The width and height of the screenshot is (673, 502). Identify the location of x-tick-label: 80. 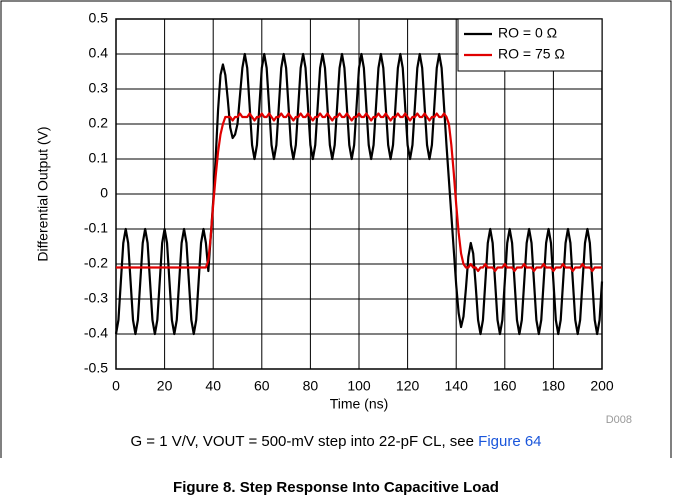
(311, 386).